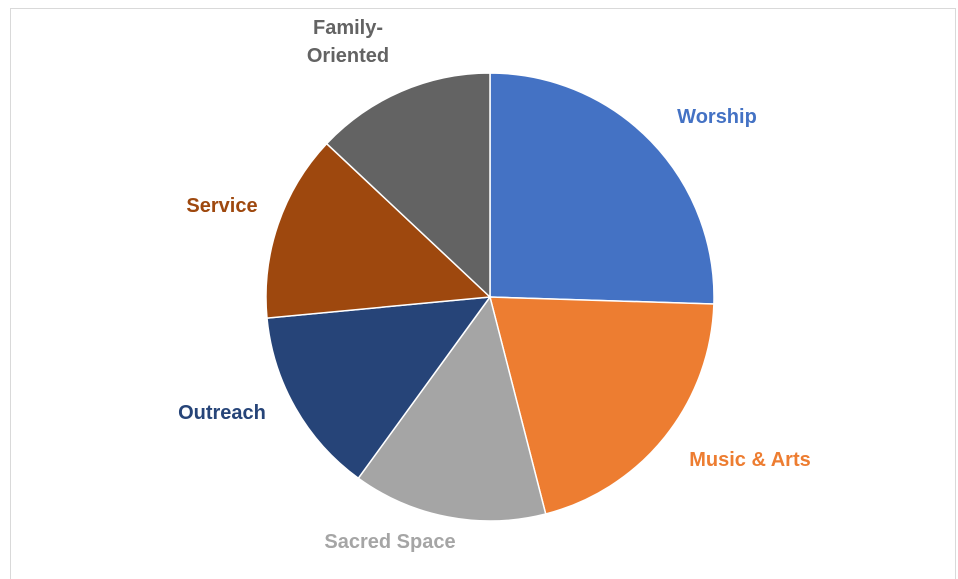  I want to click on pie-slice-family-oriented, so click(408, 185).